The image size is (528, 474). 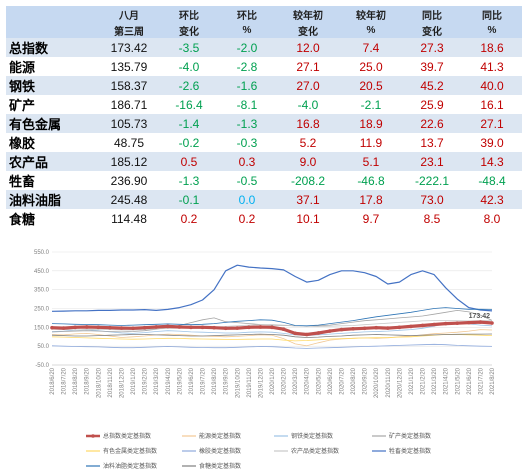 I want to click on x-tick-label: 2020/8/20, so click(x=354, y=380).